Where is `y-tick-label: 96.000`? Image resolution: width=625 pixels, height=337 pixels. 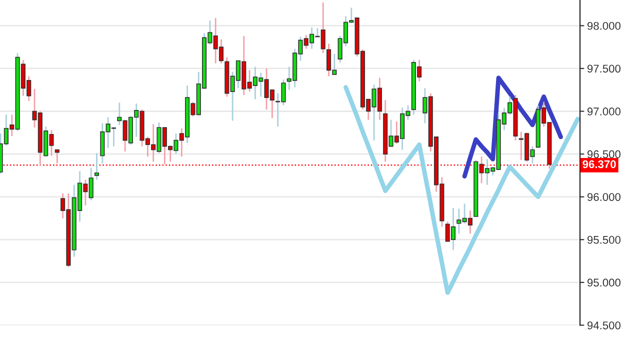 y-tick-label: 96.000 is located at coordinates (603, 197).